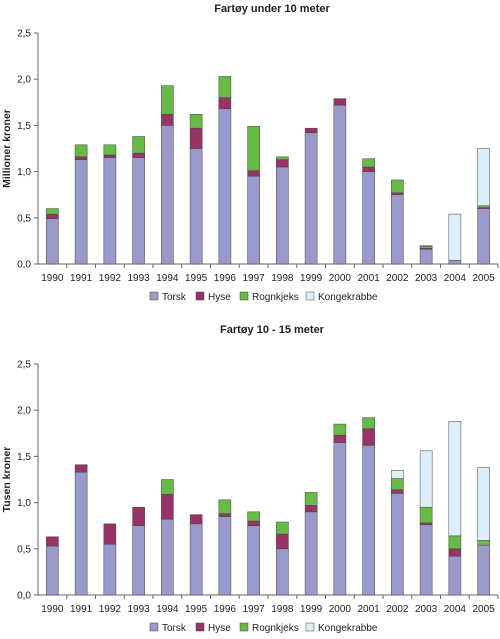 The image size is (500, 639). Describe the element at coordinates (196, 206) in the screenshot. I see `chart-1-bar-torsk-1995` at that location.